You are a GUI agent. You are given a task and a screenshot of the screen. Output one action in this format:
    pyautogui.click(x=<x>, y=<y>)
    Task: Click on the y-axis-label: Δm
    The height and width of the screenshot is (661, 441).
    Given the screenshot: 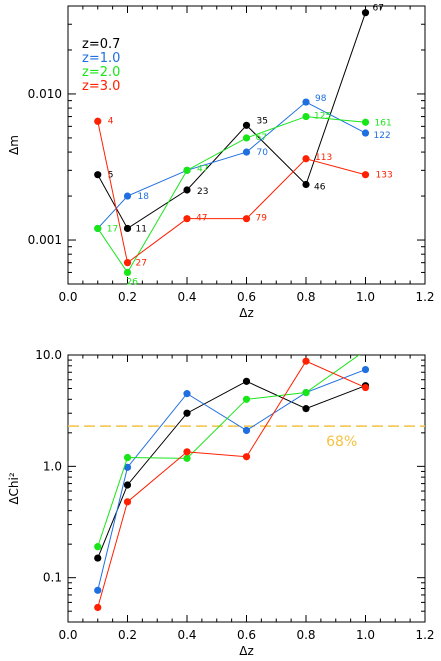 What is the action you would take?
    pyautogui.click(x=14, y=145)
    